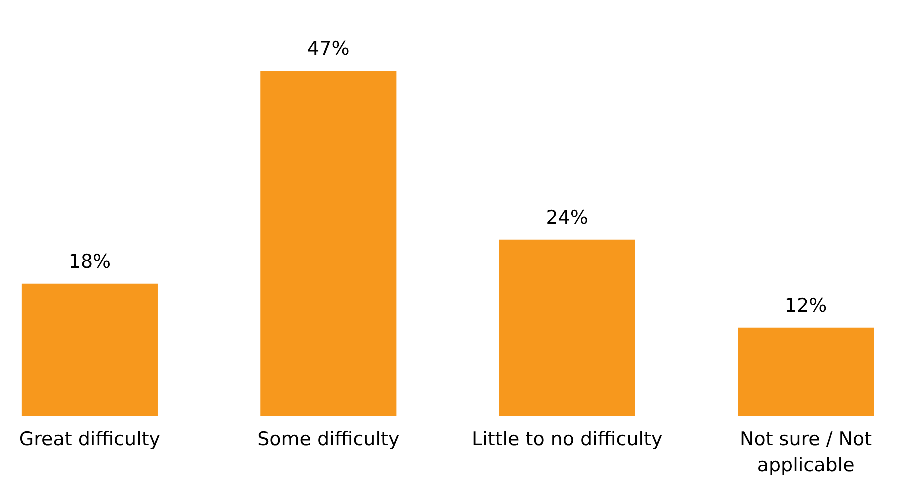 The width and height of the screenshot is (902, 486). I want to click on data-label: 12%, so click(806, 305).